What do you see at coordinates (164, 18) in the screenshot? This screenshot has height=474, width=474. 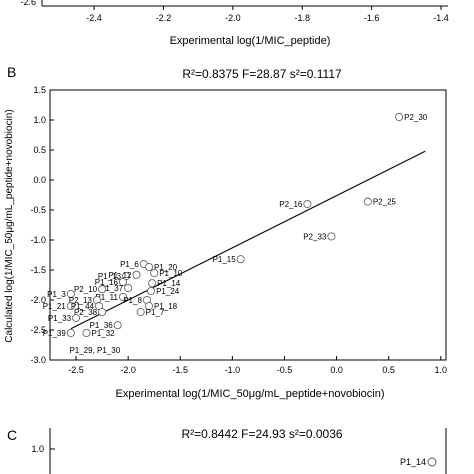 I see `panel-a-x-tick-label: -2.2` at bounding box center [164, 18].